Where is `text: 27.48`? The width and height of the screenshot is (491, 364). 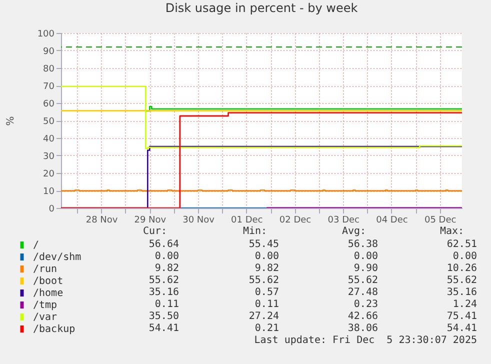
text: 27.48 is located at coordinates (363, 293).